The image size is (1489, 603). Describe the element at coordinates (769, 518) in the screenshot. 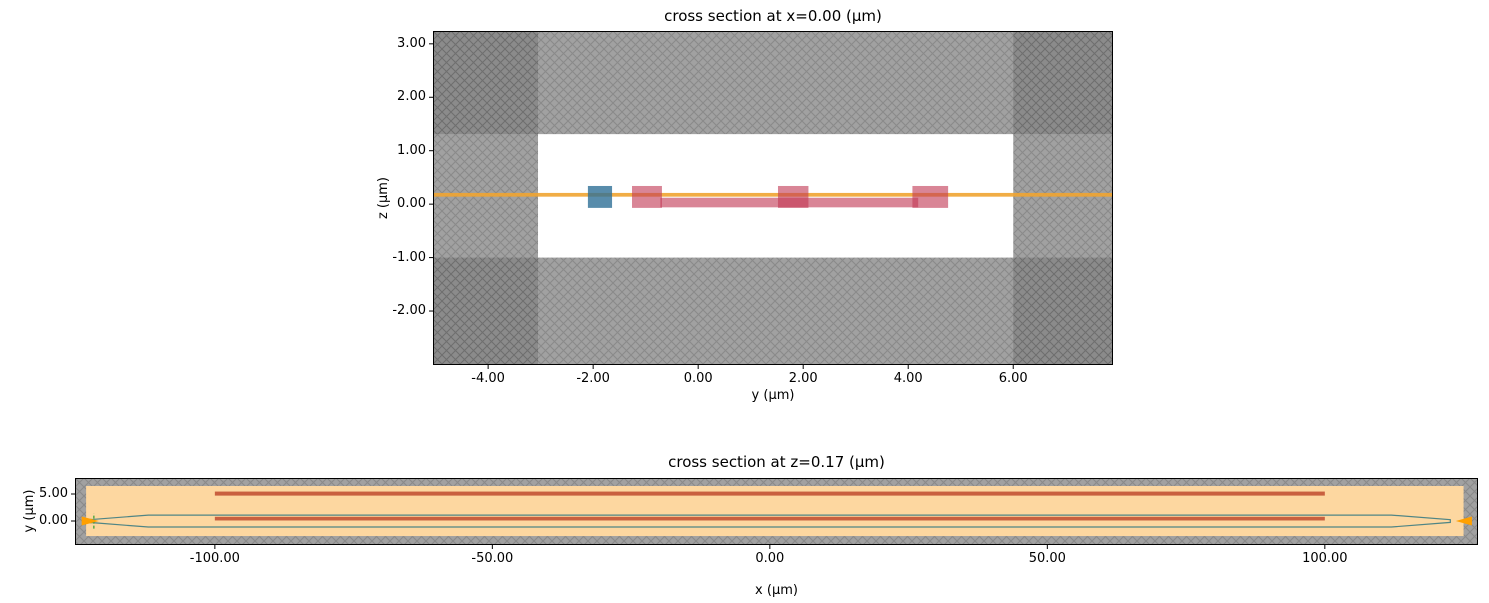

I see `heater-track-bottom` at that location.